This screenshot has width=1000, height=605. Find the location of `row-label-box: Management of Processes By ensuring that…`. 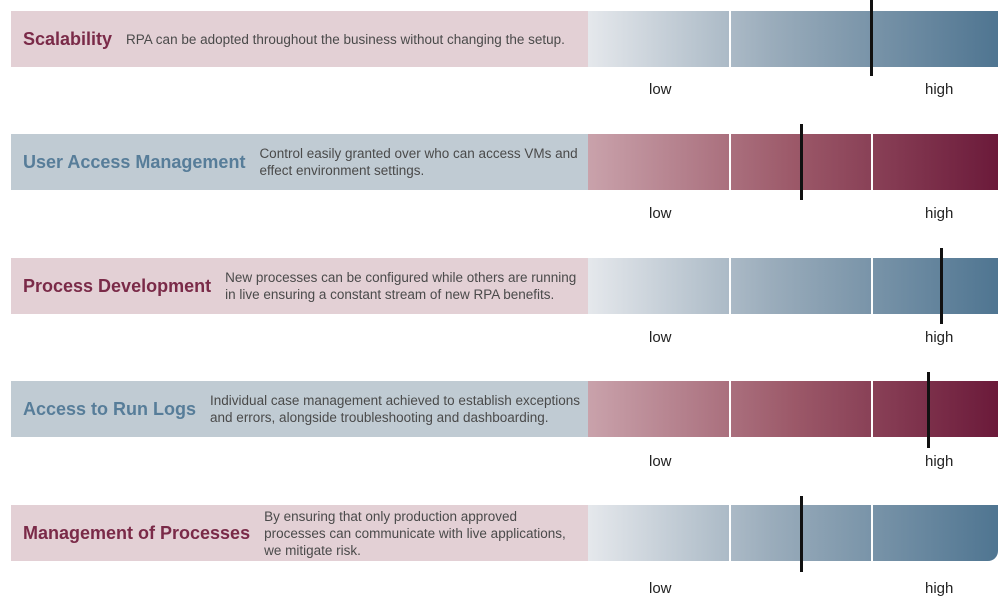

row-label-box: Management of Processes By ensuring that… is located at coordinates (299, 533).